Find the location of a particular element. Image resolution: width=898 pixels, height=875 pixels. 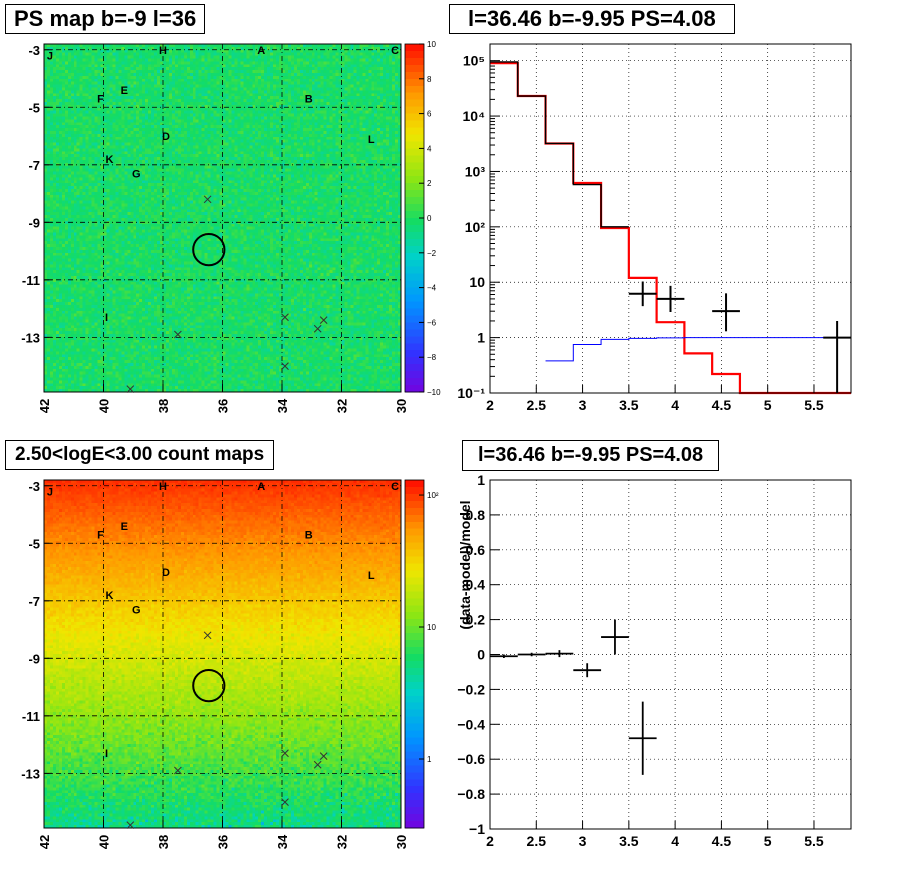

colorbar-tick-label: −2 is located at coordinates (432, 253).